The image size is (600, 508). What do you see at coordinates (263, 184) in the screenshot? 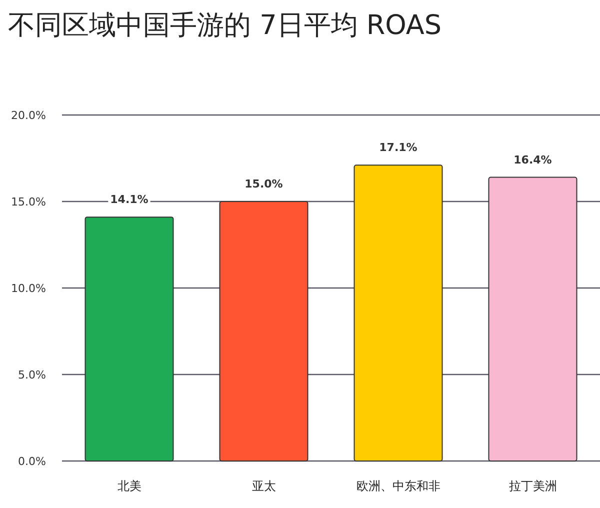
I see `data-label: 15.0%` at bounding box center [263, 184].